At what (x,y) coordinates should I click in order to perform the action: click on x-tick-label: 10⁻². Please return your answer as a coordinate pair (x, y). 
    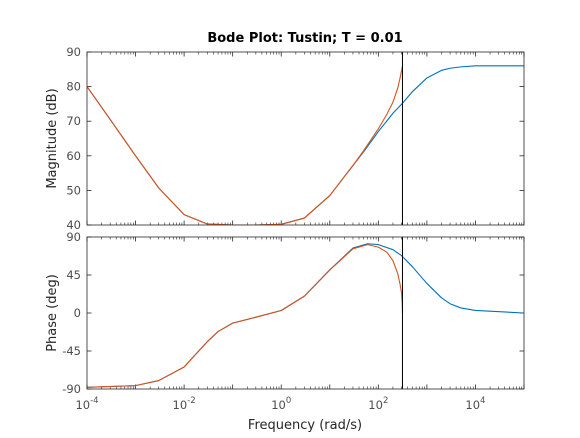
    Looking at the image, I should click on (184, 404).